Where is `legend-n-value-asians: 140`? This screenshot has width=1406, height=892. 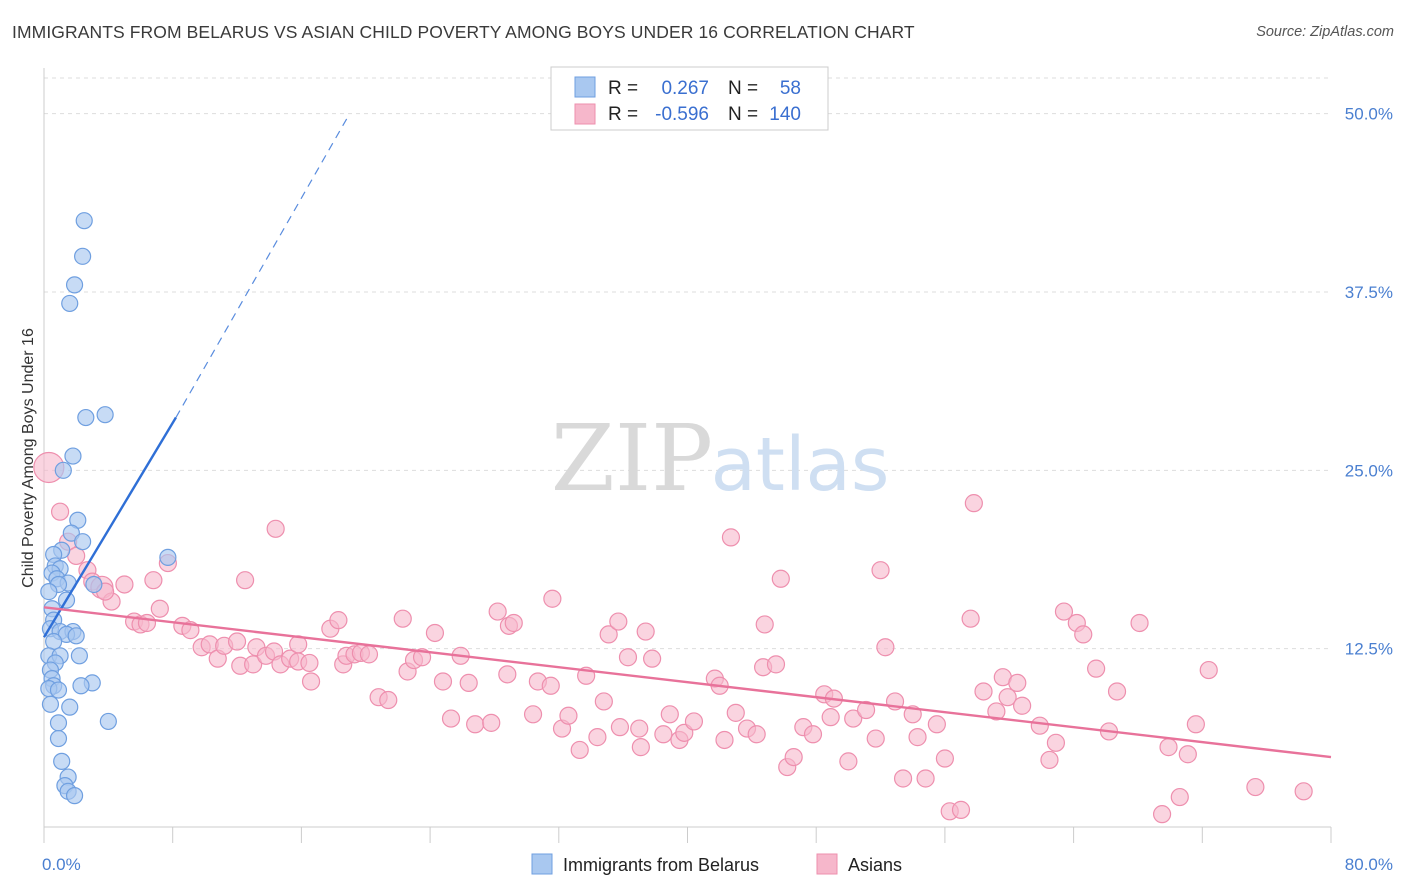 legend-n-value-asians: 140 is located at coordinates (785, 114).